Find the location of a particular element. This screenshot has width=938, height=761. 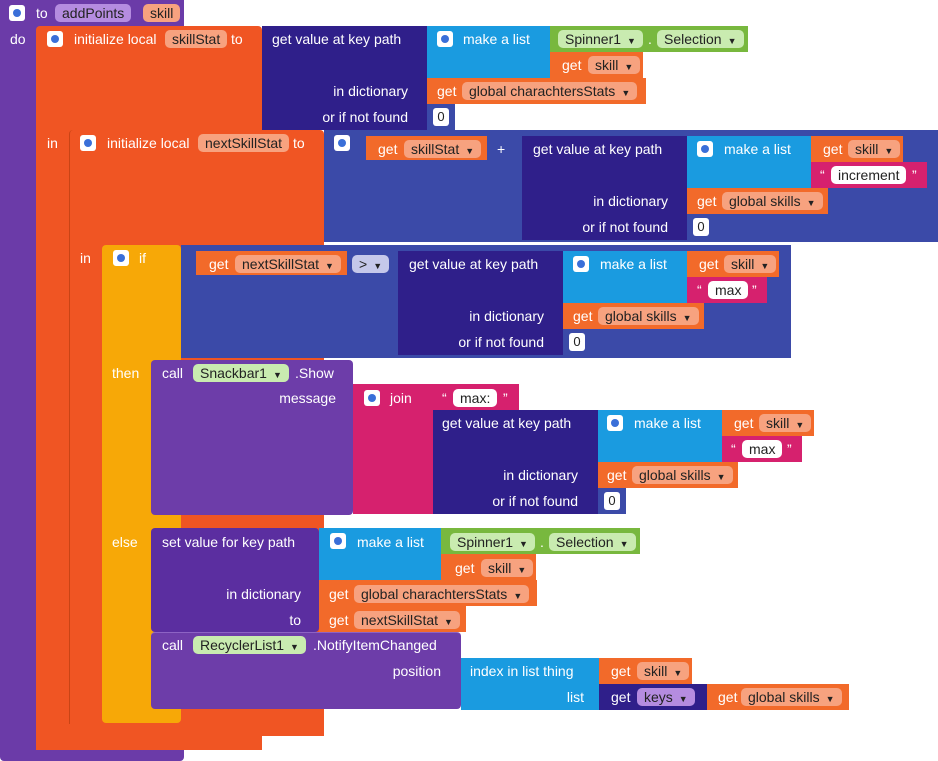

else-thing-get-label: get is located at coordinates (621, 671).